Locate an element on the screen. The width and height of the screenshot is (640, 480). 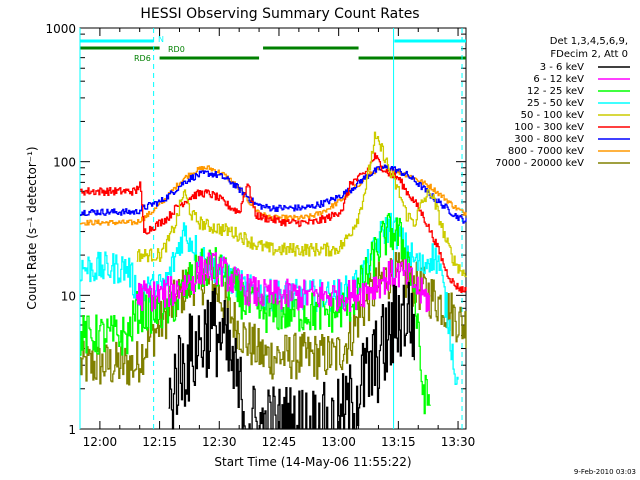
y-axis-label: Count Rate (s⁻¹ detector⁻¹) is located at coordinates (32, 227).